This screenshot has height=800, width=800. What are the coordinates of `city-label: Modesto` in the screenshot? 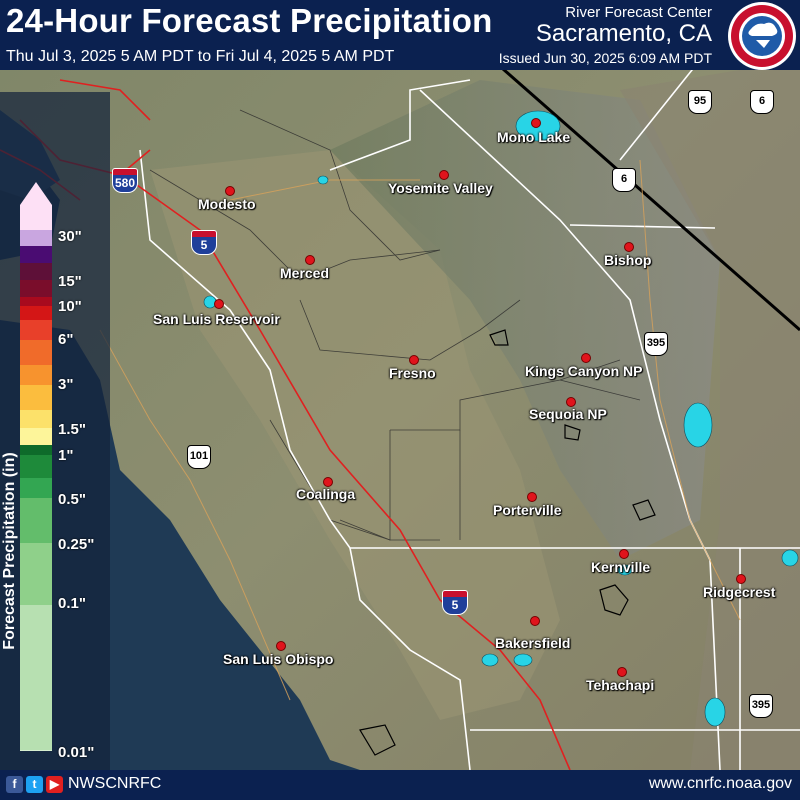 It's located at (227, 204).